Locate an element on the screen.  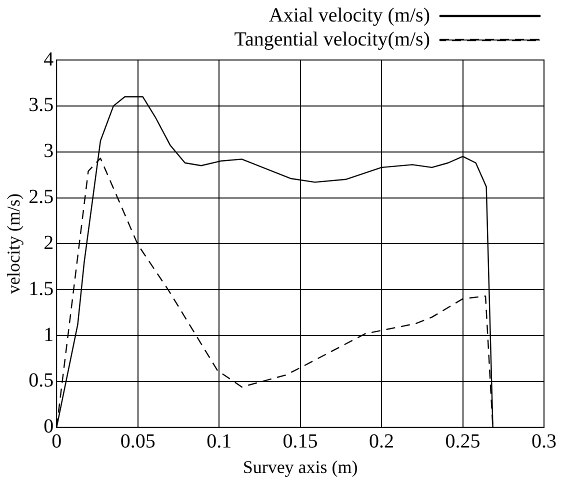
y-tick-label: 0 is located at coordinates (49, 427).